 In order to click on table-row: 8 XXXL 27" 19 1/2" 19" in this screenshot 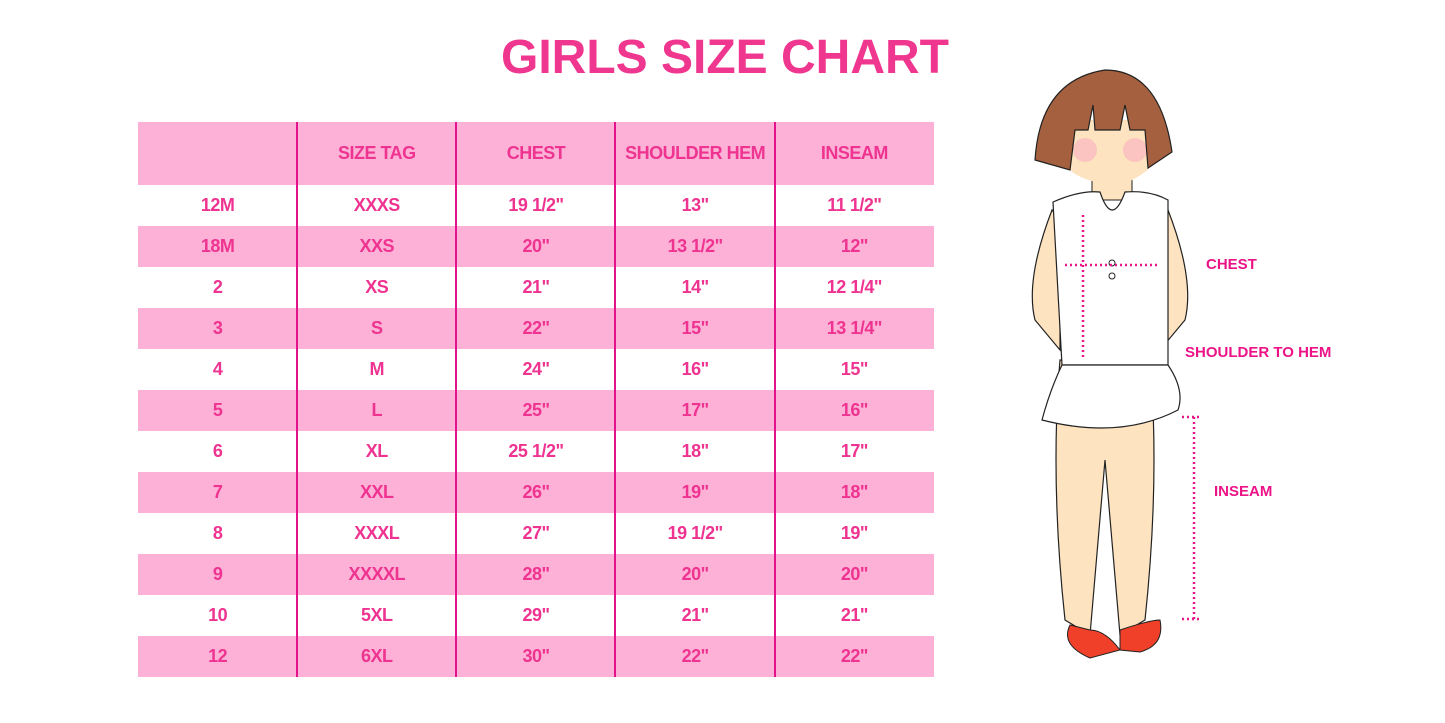, I will do `click(536, 533)`.